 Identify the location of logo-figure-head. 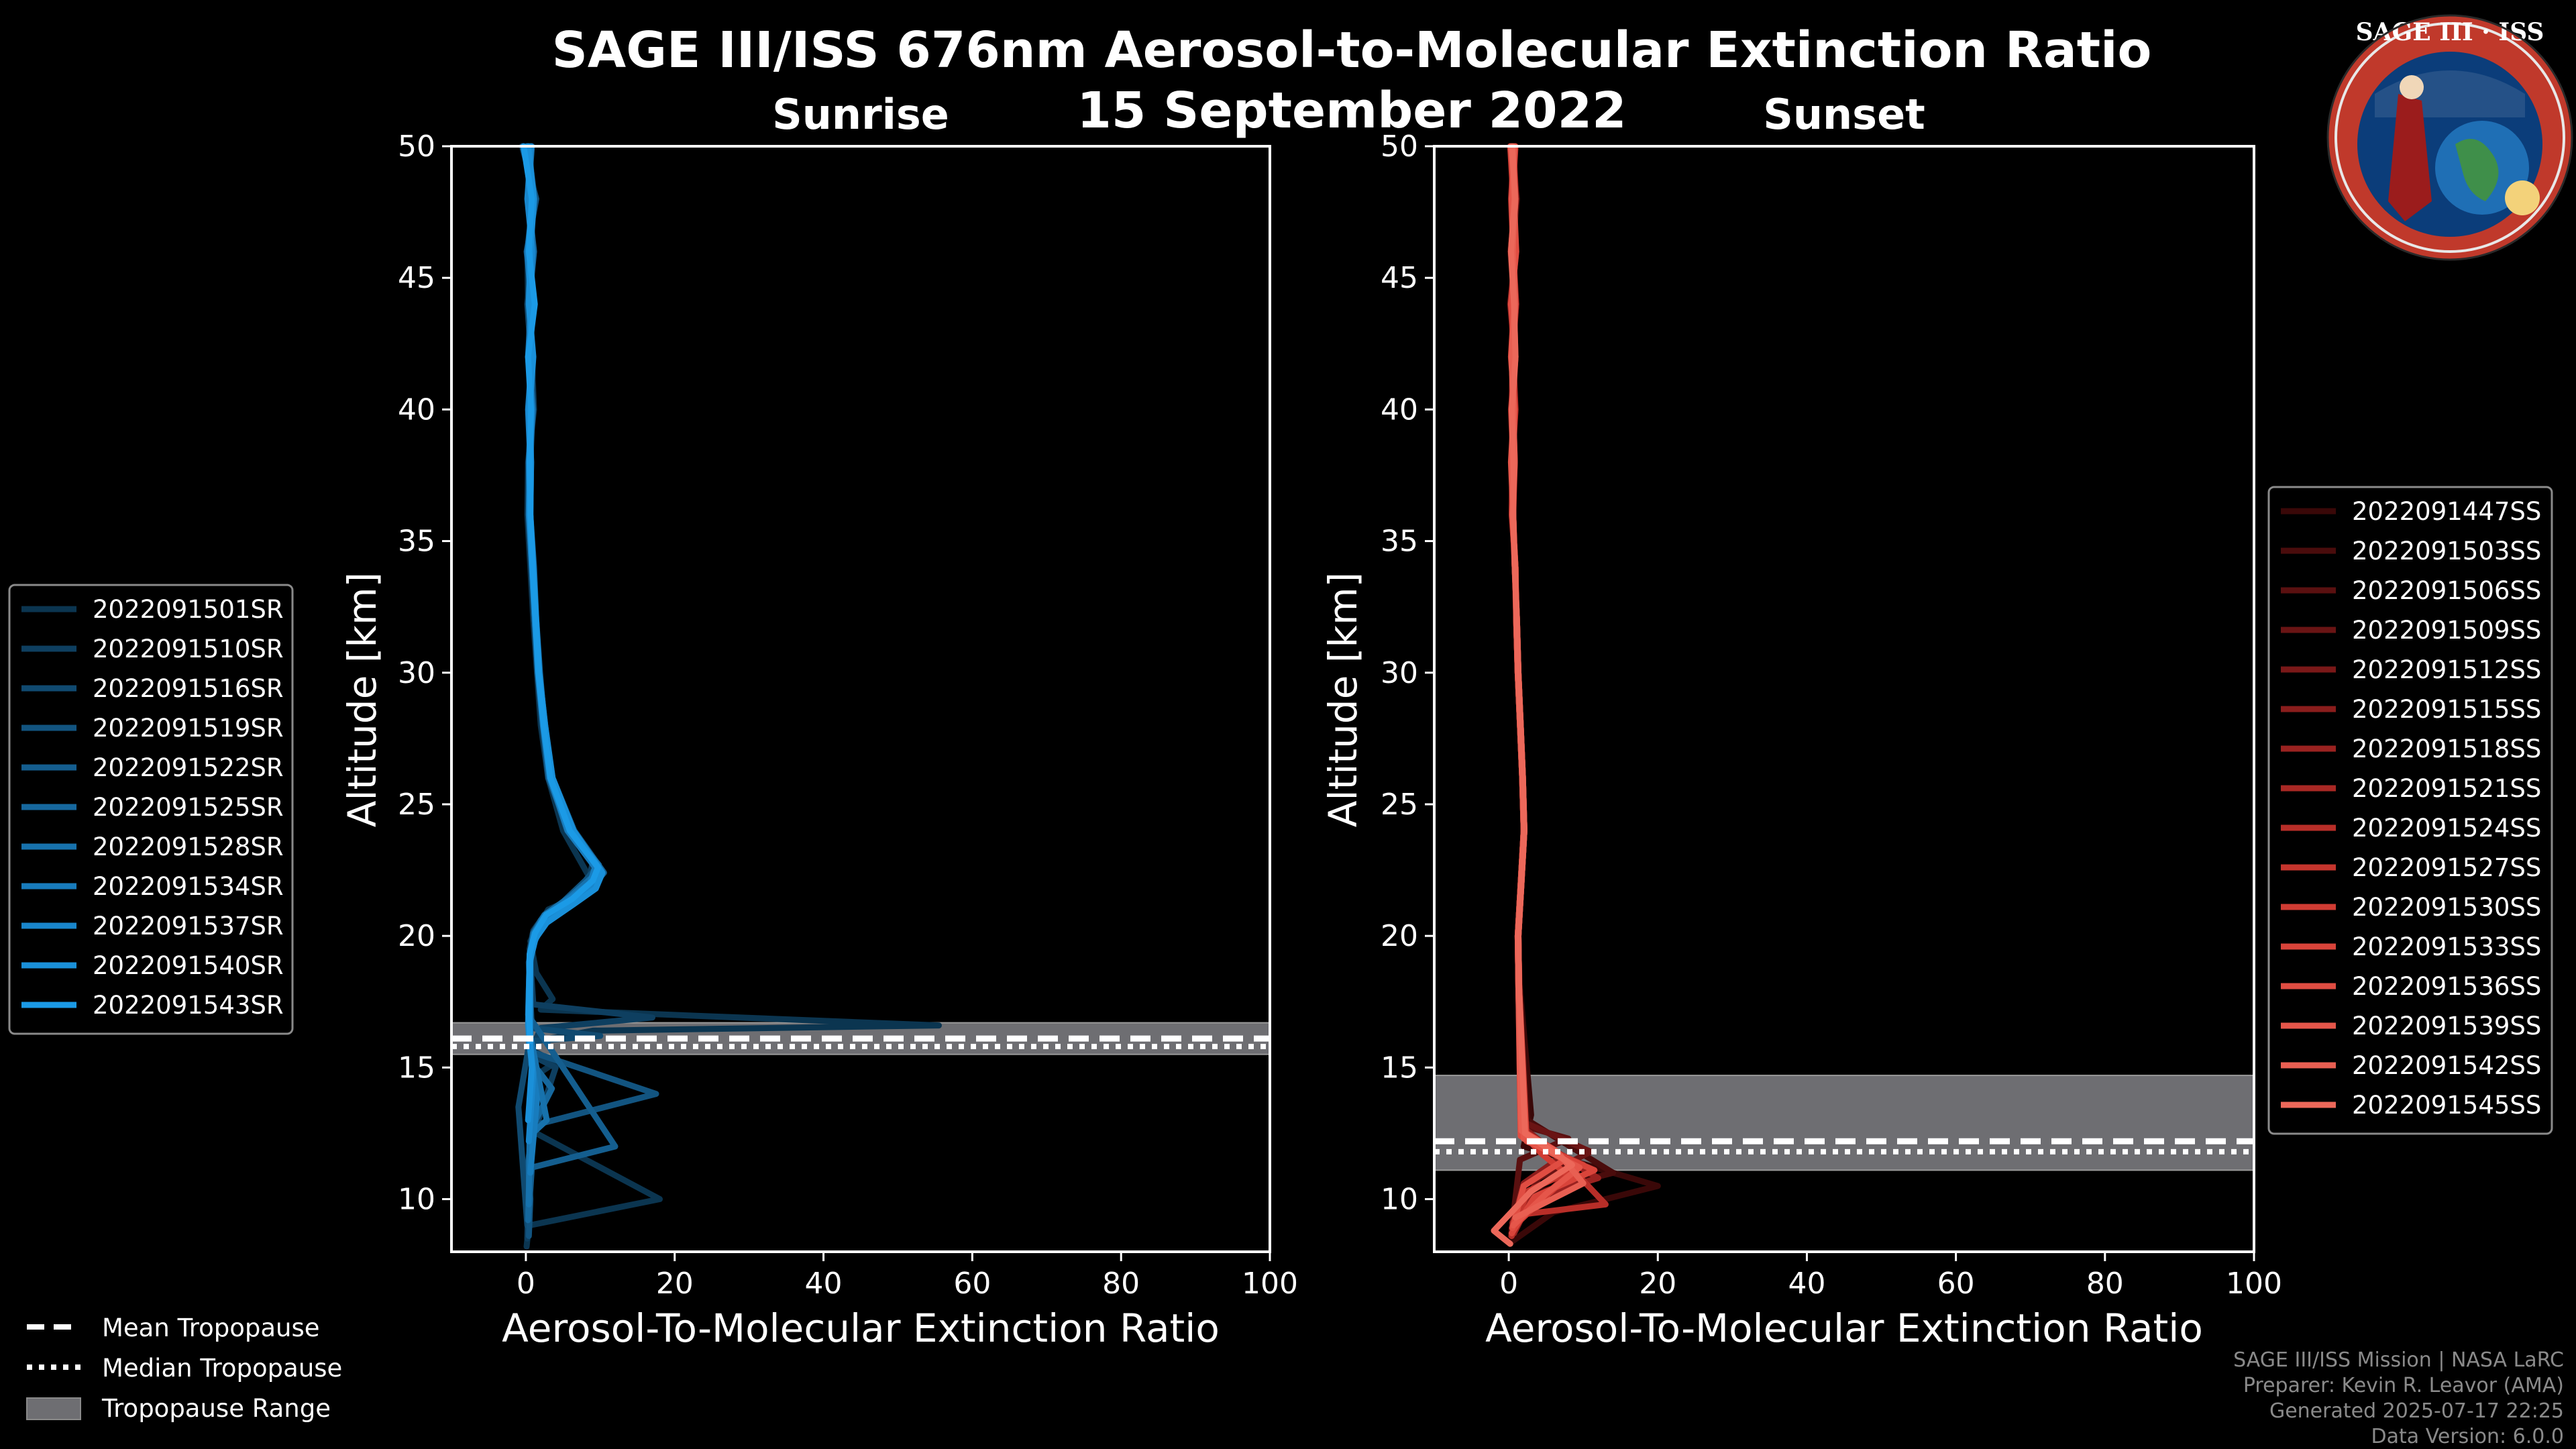
(2412, 87).